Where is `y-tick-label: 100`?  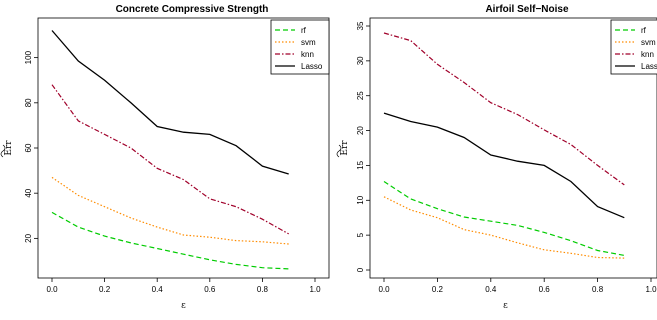 y-tick-label: 100 is located at coordinates (28, 57).